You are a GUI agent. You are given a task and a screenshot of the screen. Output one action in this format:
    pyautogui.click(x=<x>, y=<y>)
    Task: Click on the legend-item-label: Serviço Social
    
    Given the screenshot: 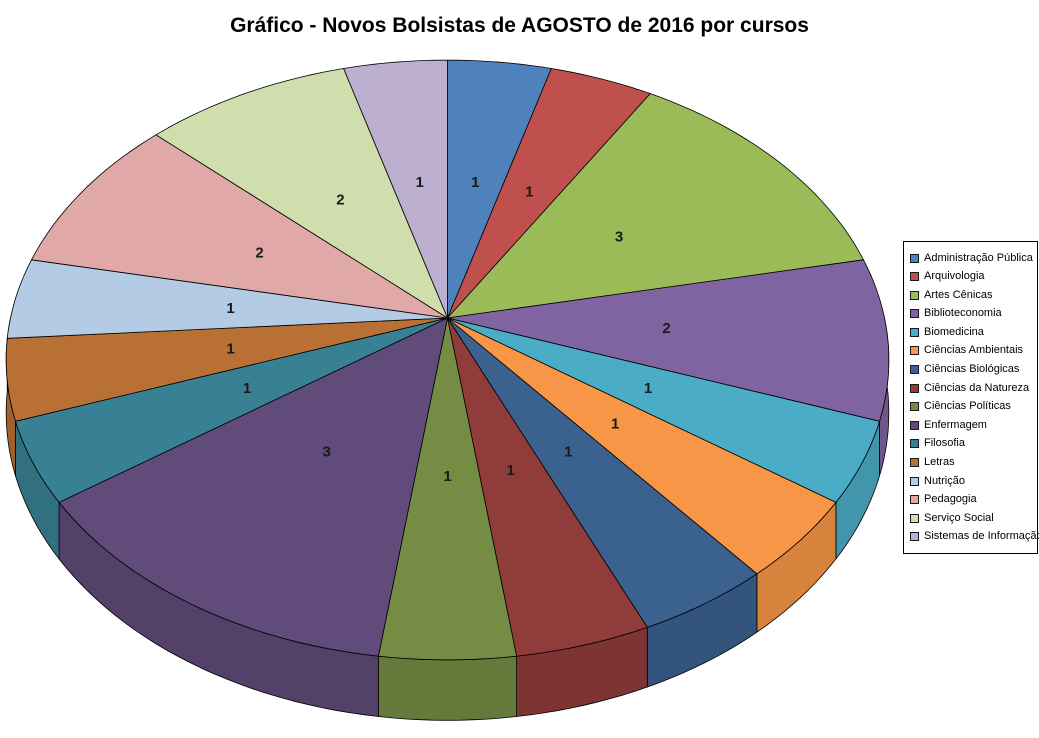 What is the action you would take?
    pyautogui.click(x=959, y=517)
    